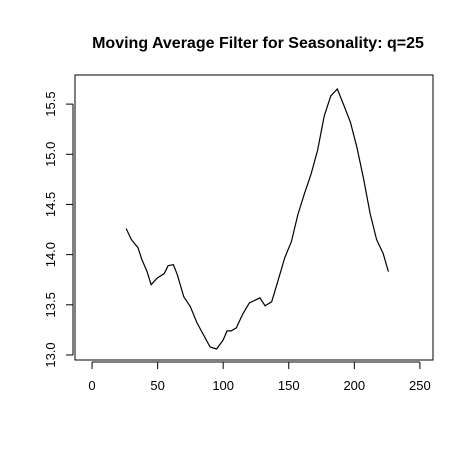  What do you see at coordinates (50, 154) in the screenshot?
I see `y-tick-label: 15.0` at bounding box center [50, 154].